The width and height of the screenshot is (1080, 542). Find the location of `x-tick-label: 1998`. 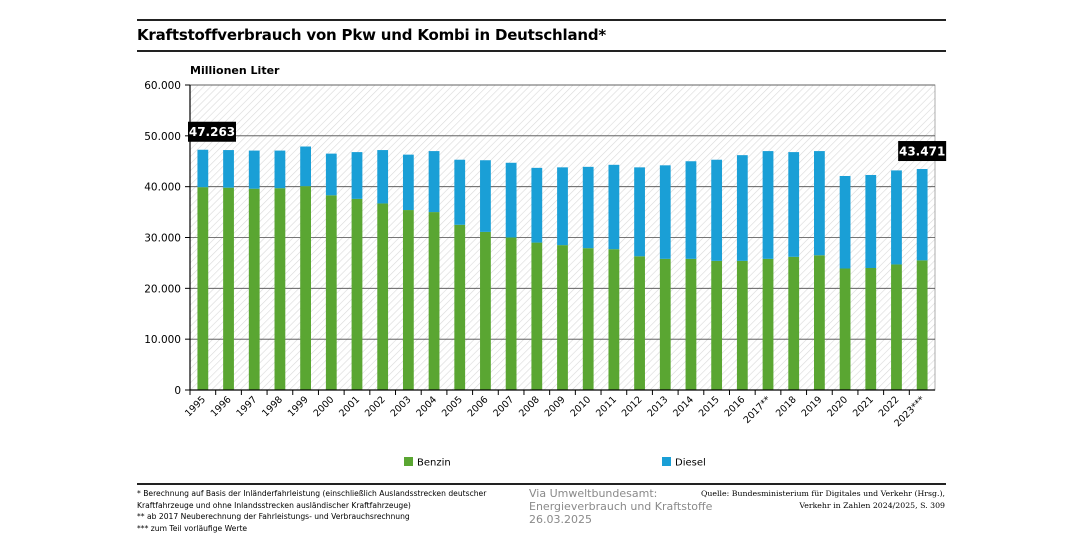

x-tick-label: 1998 is located at coordinates (272, 406).